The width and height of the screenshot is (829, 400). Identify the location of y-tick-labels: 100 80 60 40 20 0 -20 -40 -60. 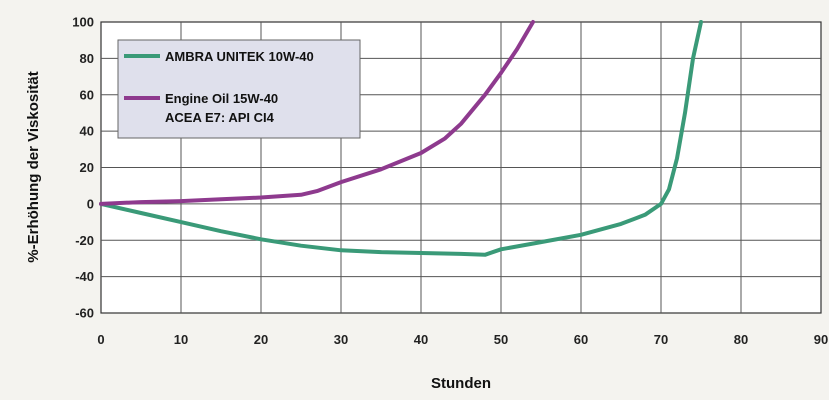
(83, 168).